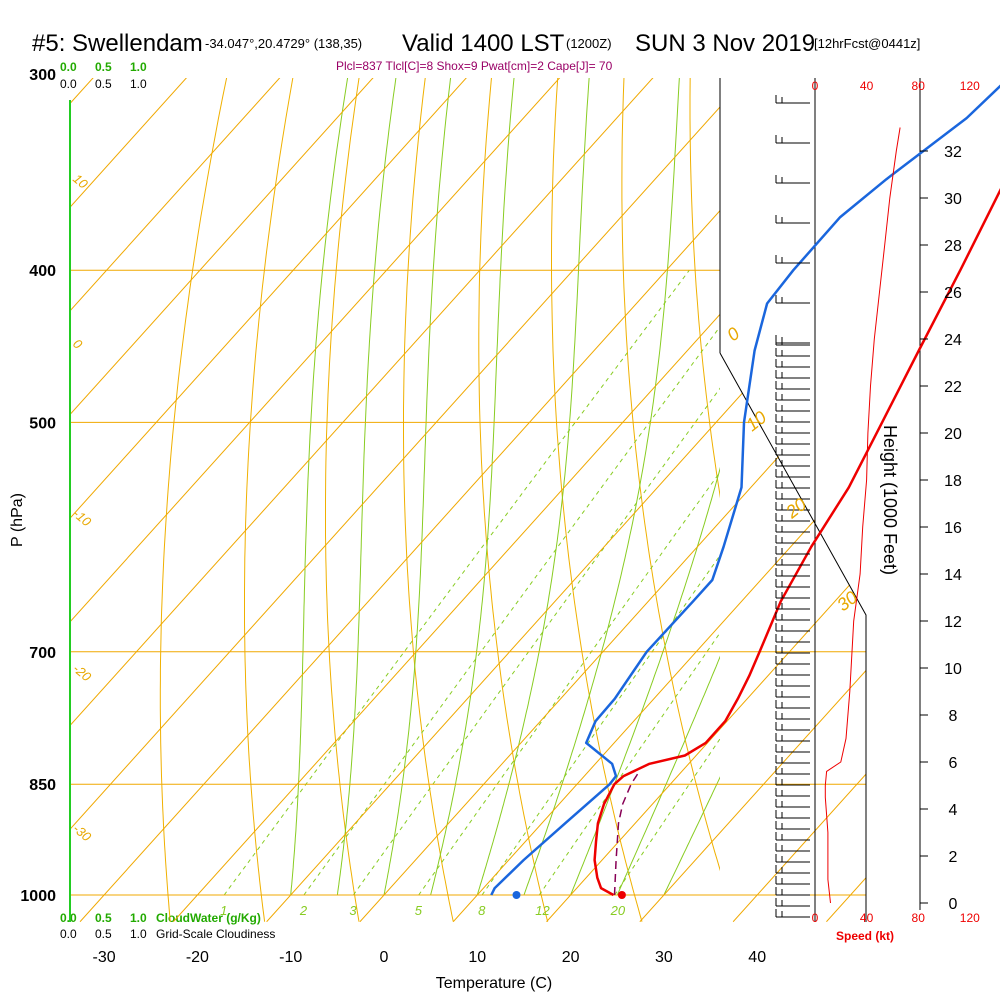 The width and height of the screenshot is (1000, 1000). I want to click on height-tick-label: 20, so click(953, 434).